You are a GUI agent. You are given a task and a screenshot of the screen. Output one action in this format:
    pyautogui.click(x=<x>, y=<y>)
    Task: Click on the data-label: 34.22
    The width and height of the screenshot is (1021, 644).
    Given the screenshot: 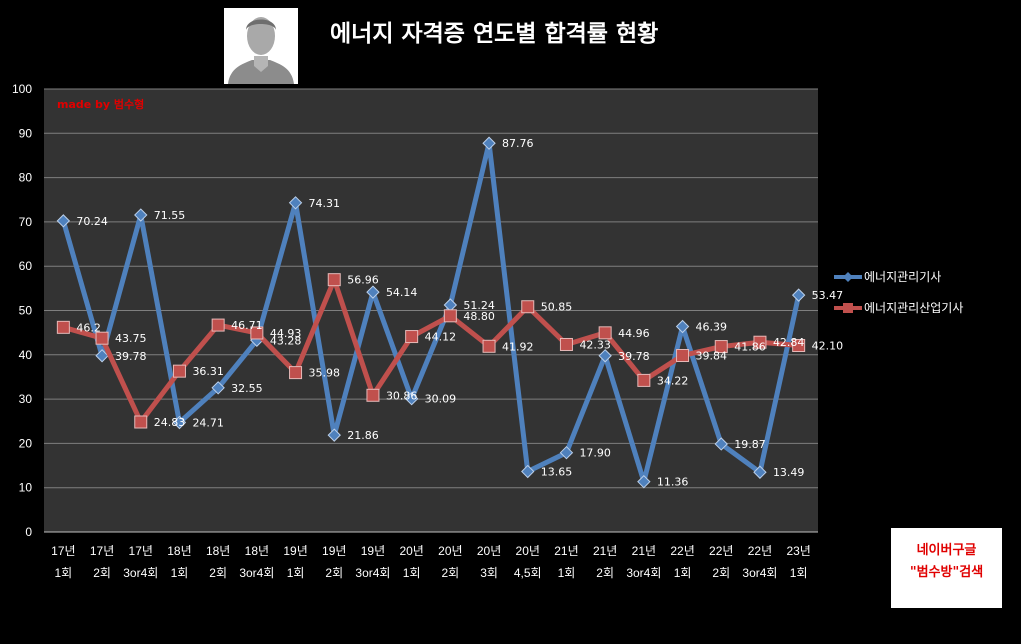 What is the action you would take?
    pyautogui.click(x=673, y=380)
    